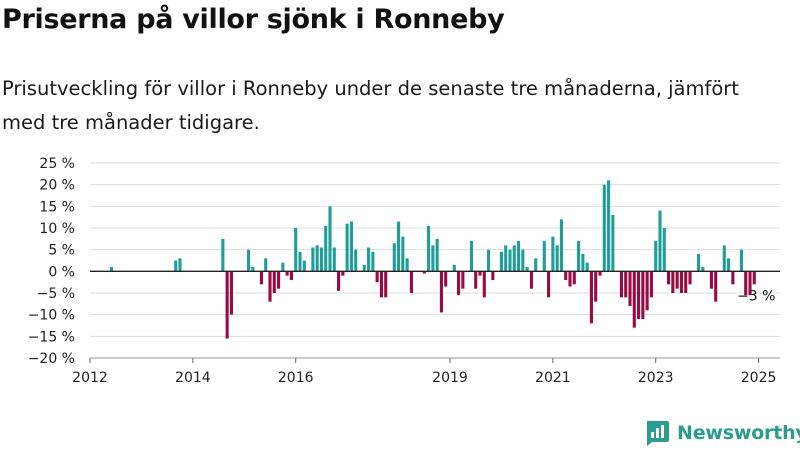 The image size is (800, 450). I want to click on y-tick-label: −10 %, so click(51, 316).